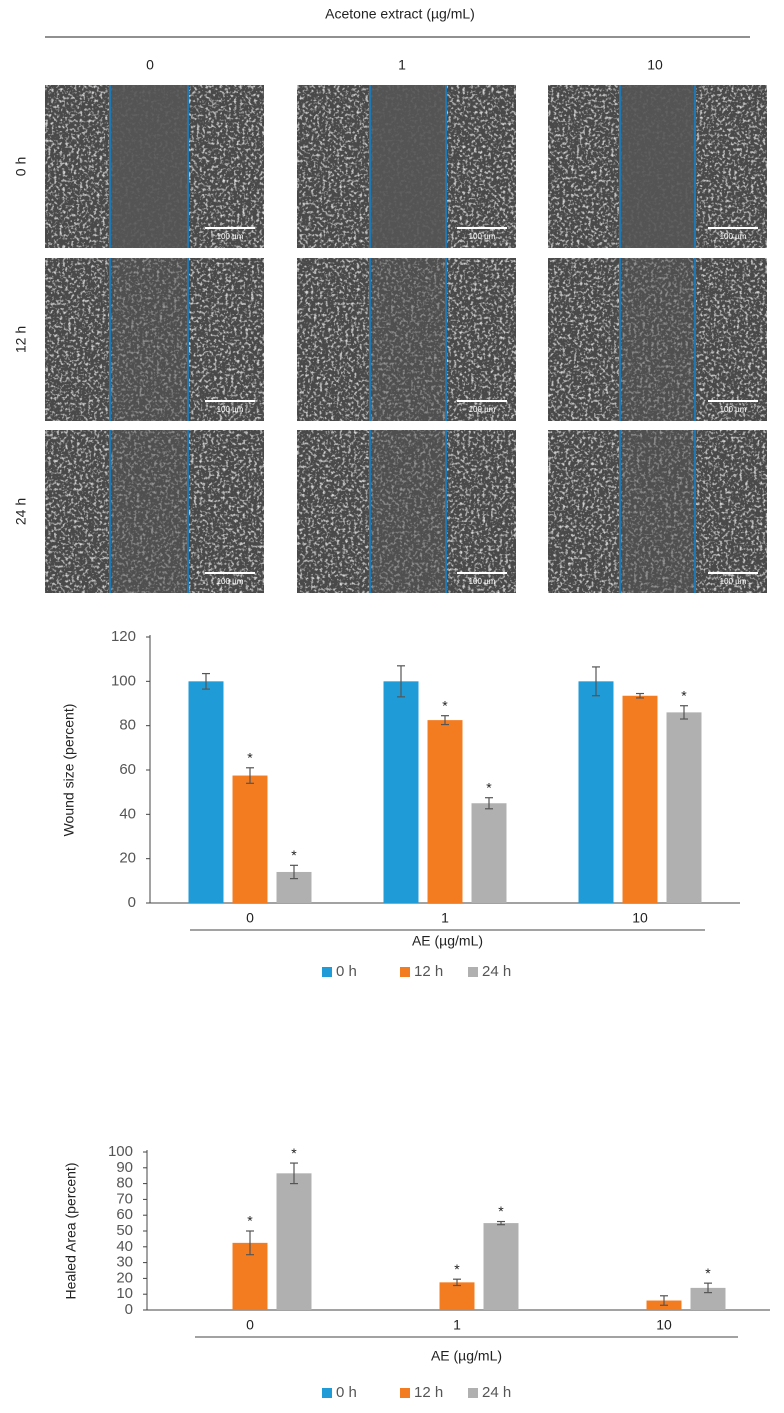 Image resolution: width=784 pixels, height=1413 pixels. I want to click on x-tick-label: 10, so click(640, 918).